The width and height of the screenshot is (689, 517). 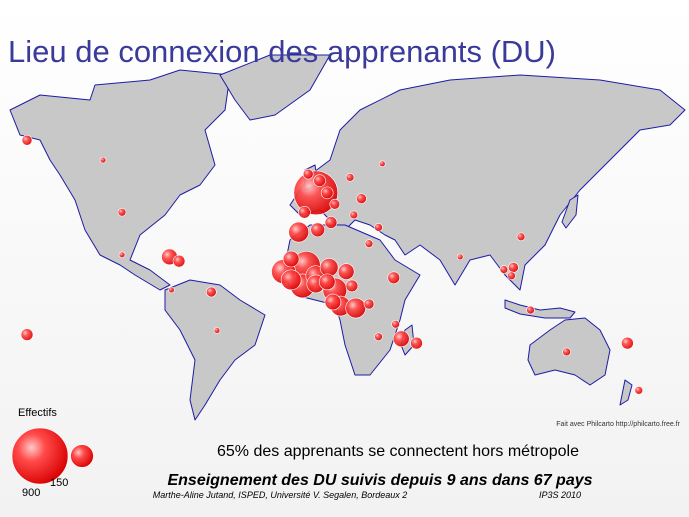 What do you see at coordinates (59, 483) in the screenshot?
I see `legend-size-label: 150` at bounding box center [59, 483].